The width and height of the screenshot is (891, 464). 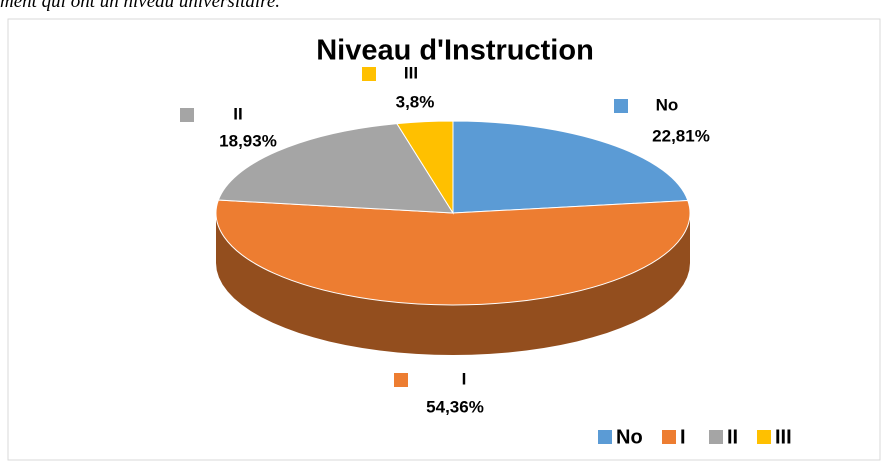 What do you see at coordinates (464, 378) in the screenshot?
I see `label-name: I` at bounding box center [464, 378].